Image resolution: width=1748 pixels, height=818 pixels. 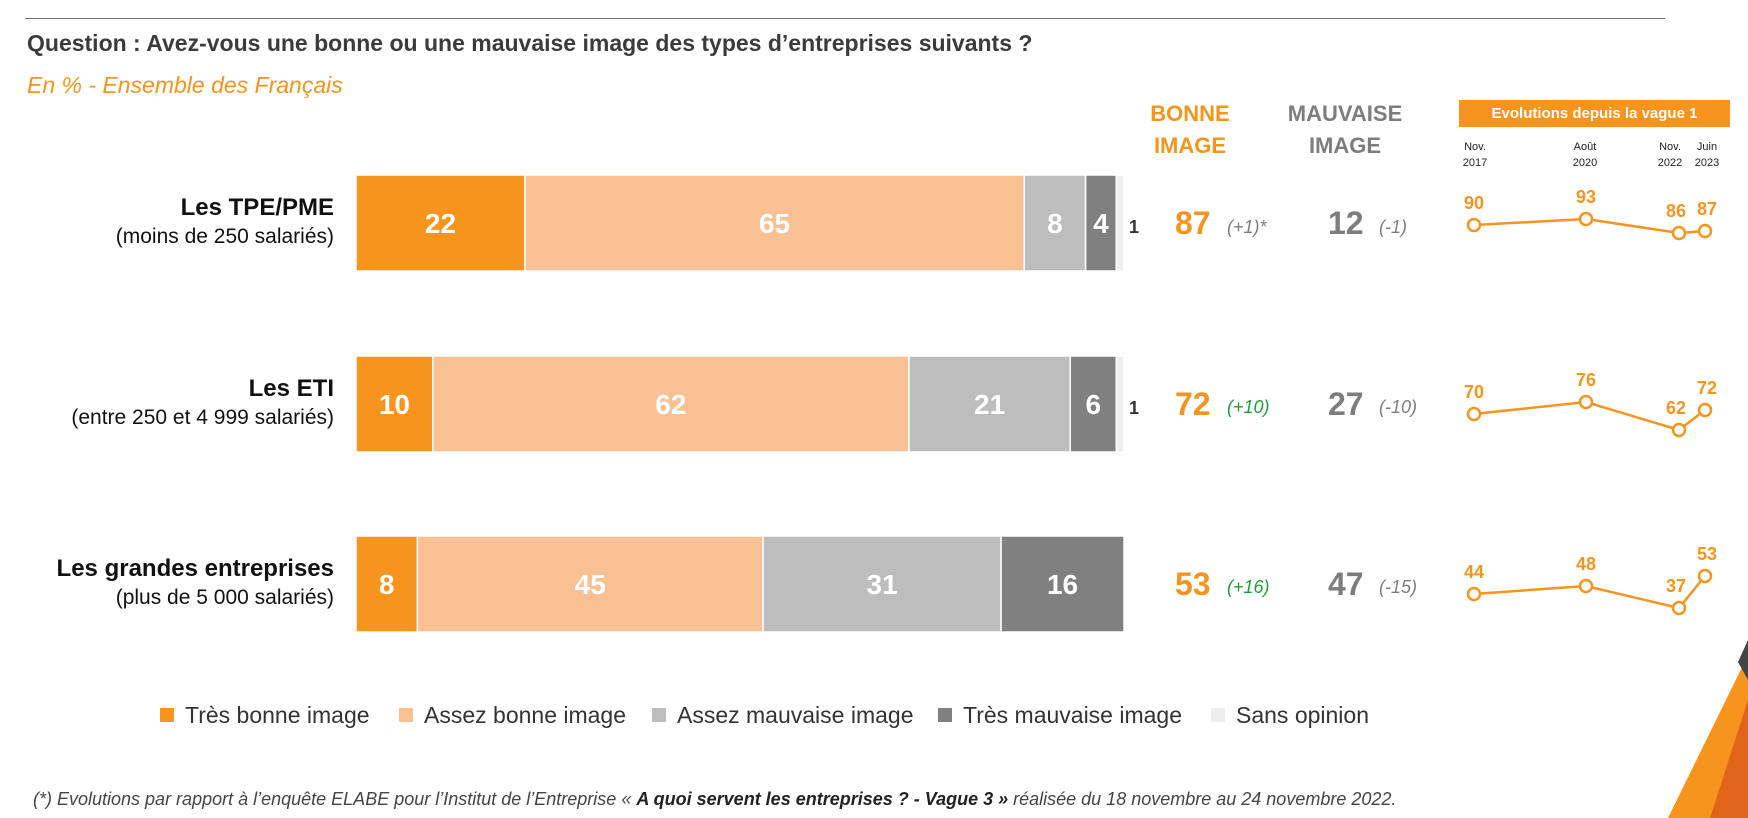 I want to click on date-label: Nov. 2017, so click(x=1475, y=155).